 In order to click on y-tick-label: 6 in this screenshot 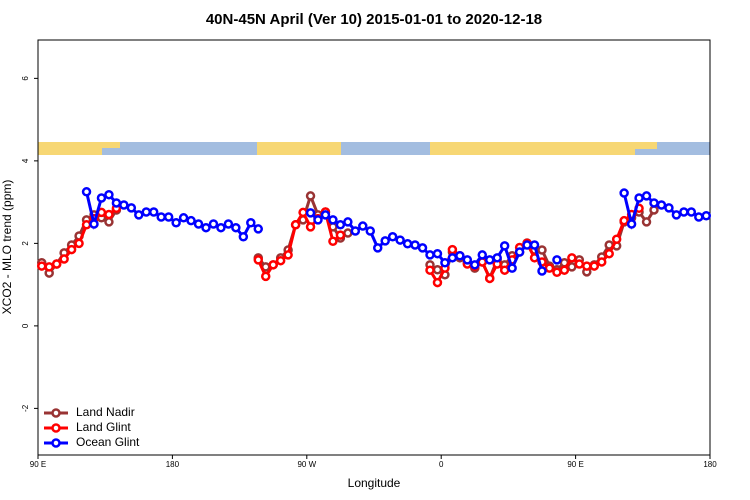, I will do `click(25, 78)`.